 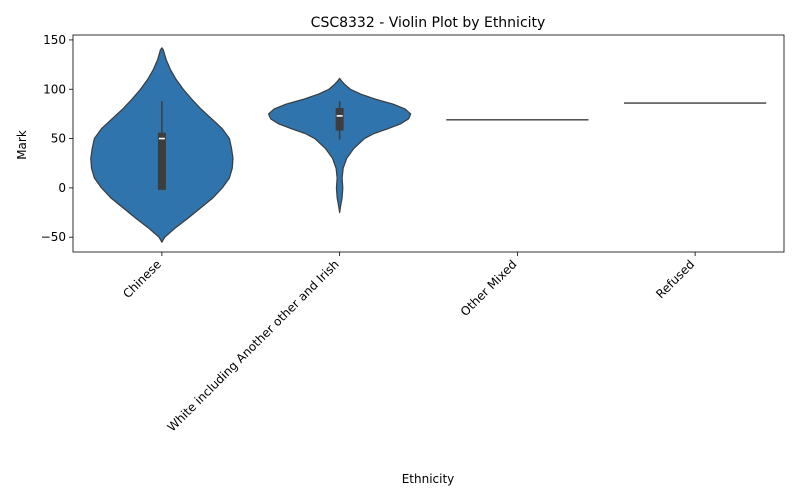 I want to click on x-tick-label: Other Mixed, so click(x=489, y=288).